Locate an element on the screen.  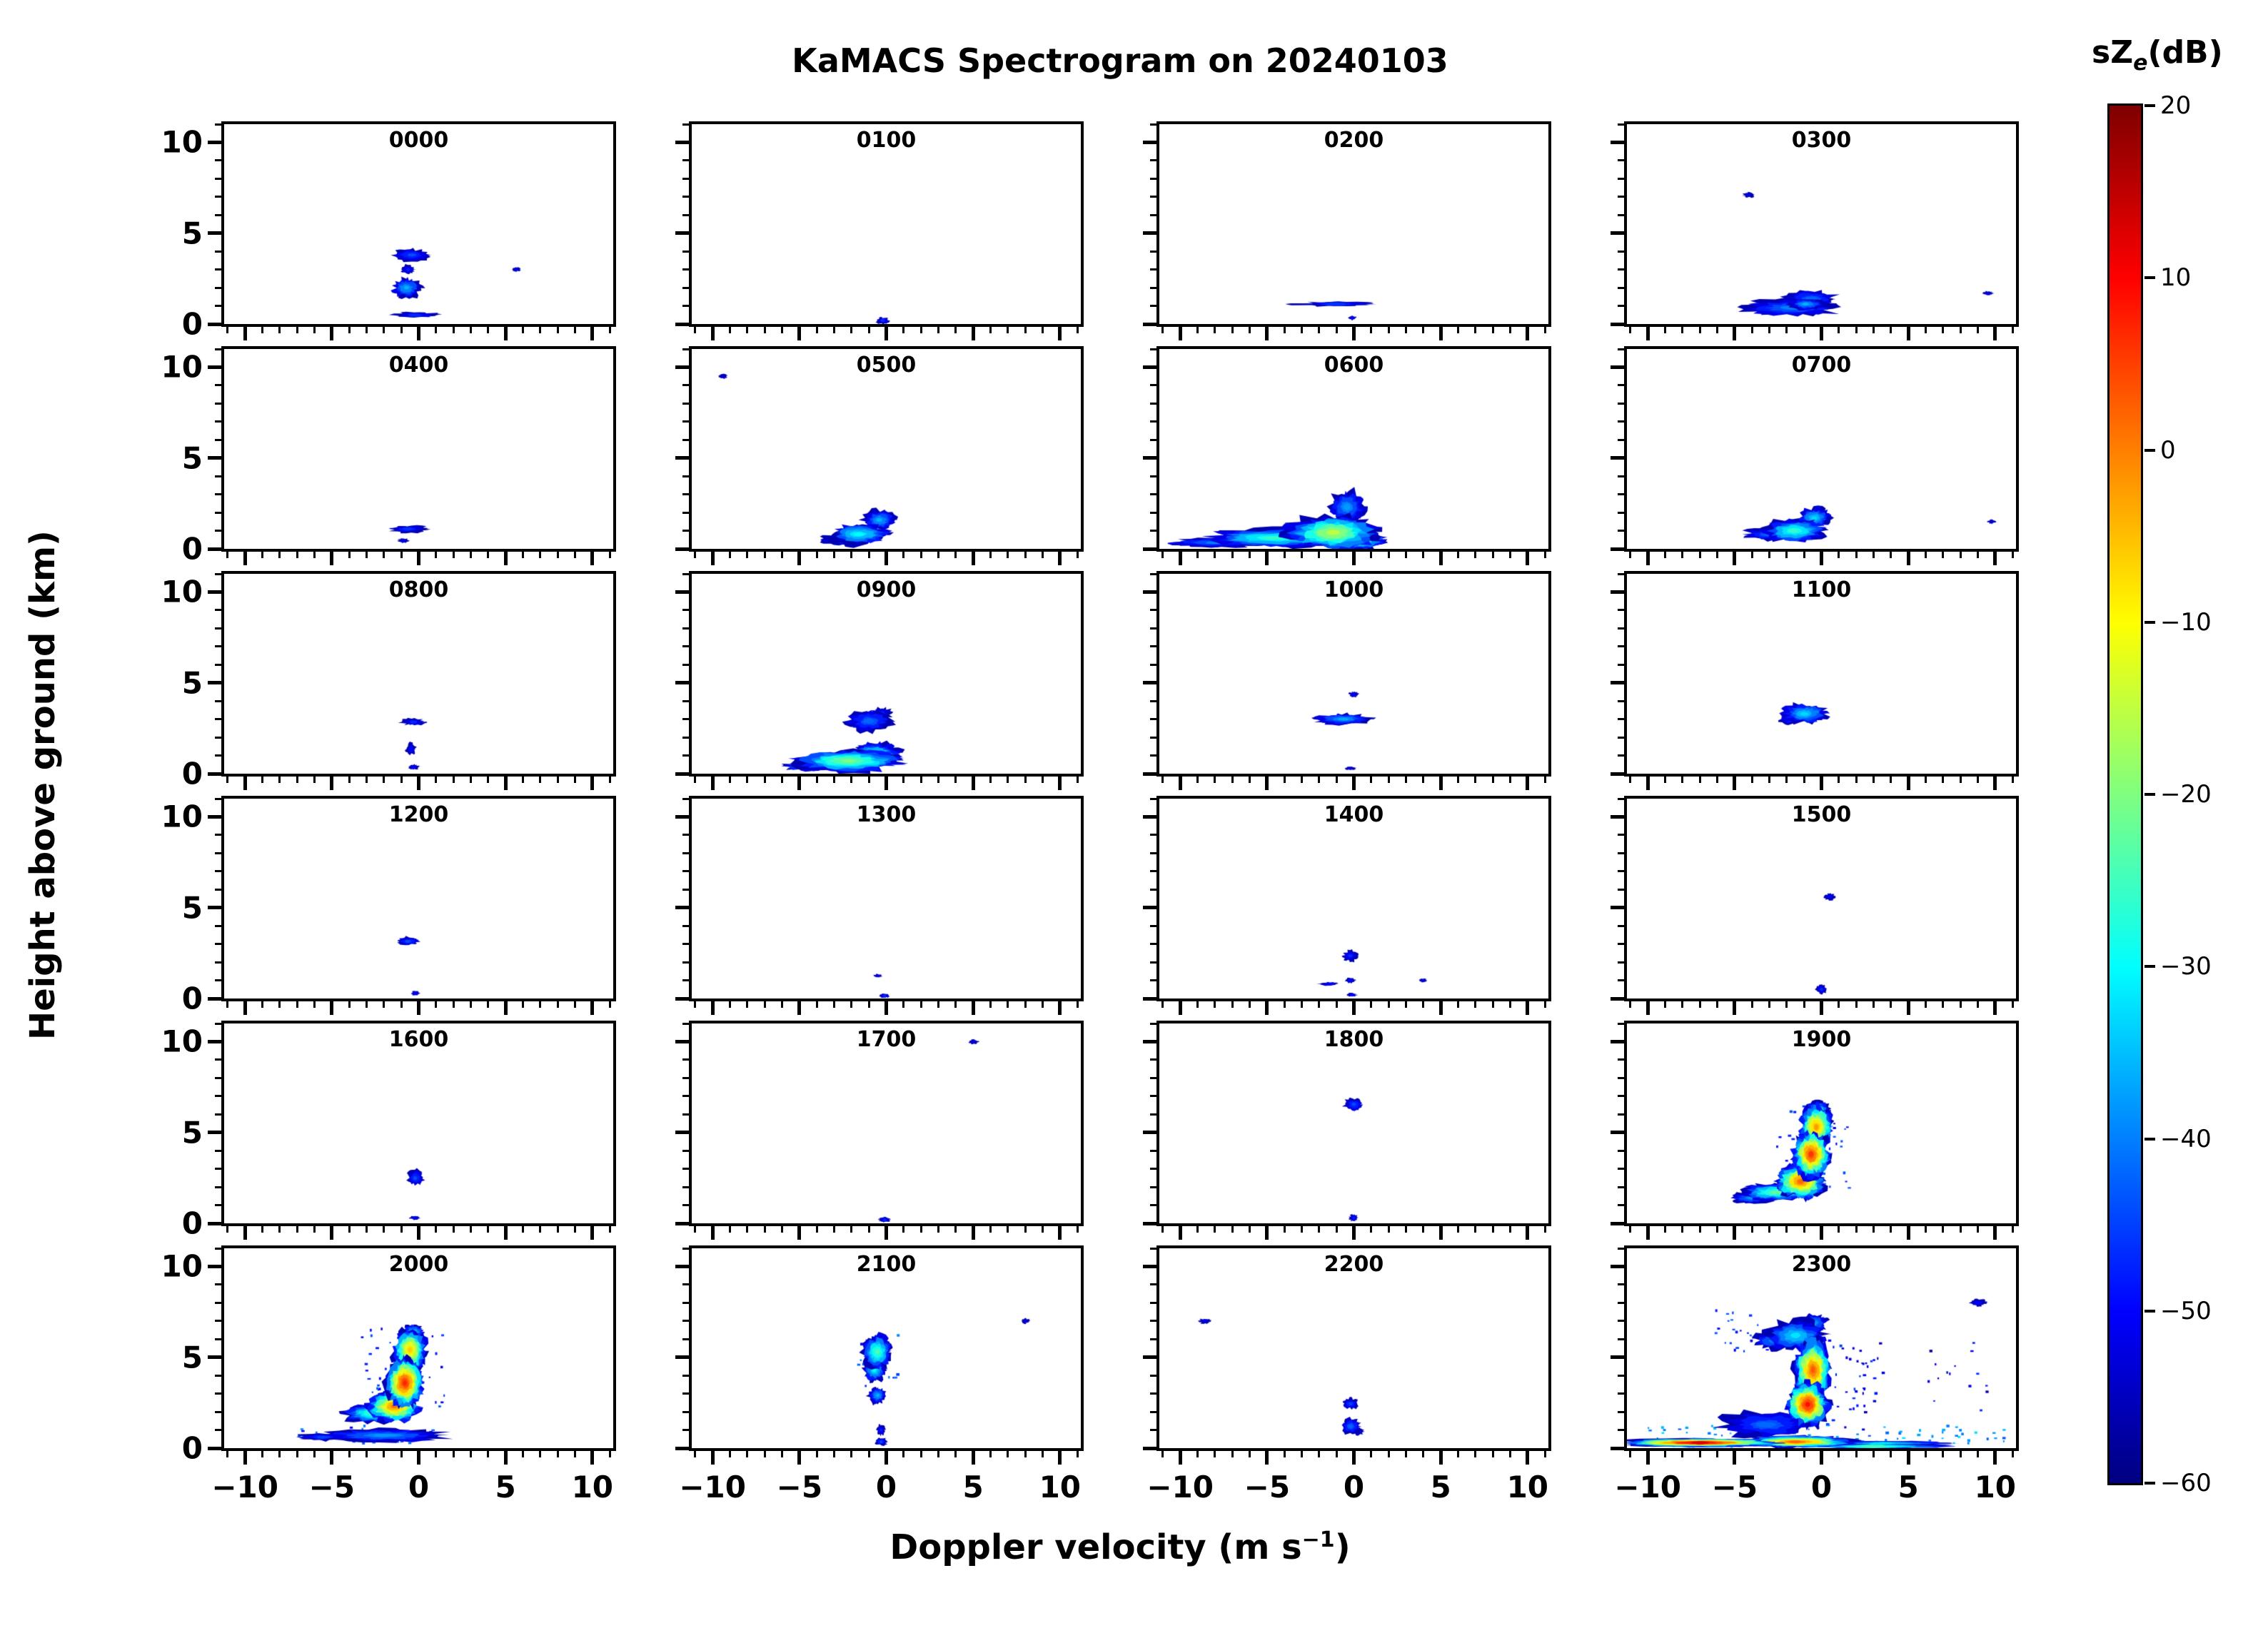
panel-time-label: 1900 is located at coordinates (1821, 1039).